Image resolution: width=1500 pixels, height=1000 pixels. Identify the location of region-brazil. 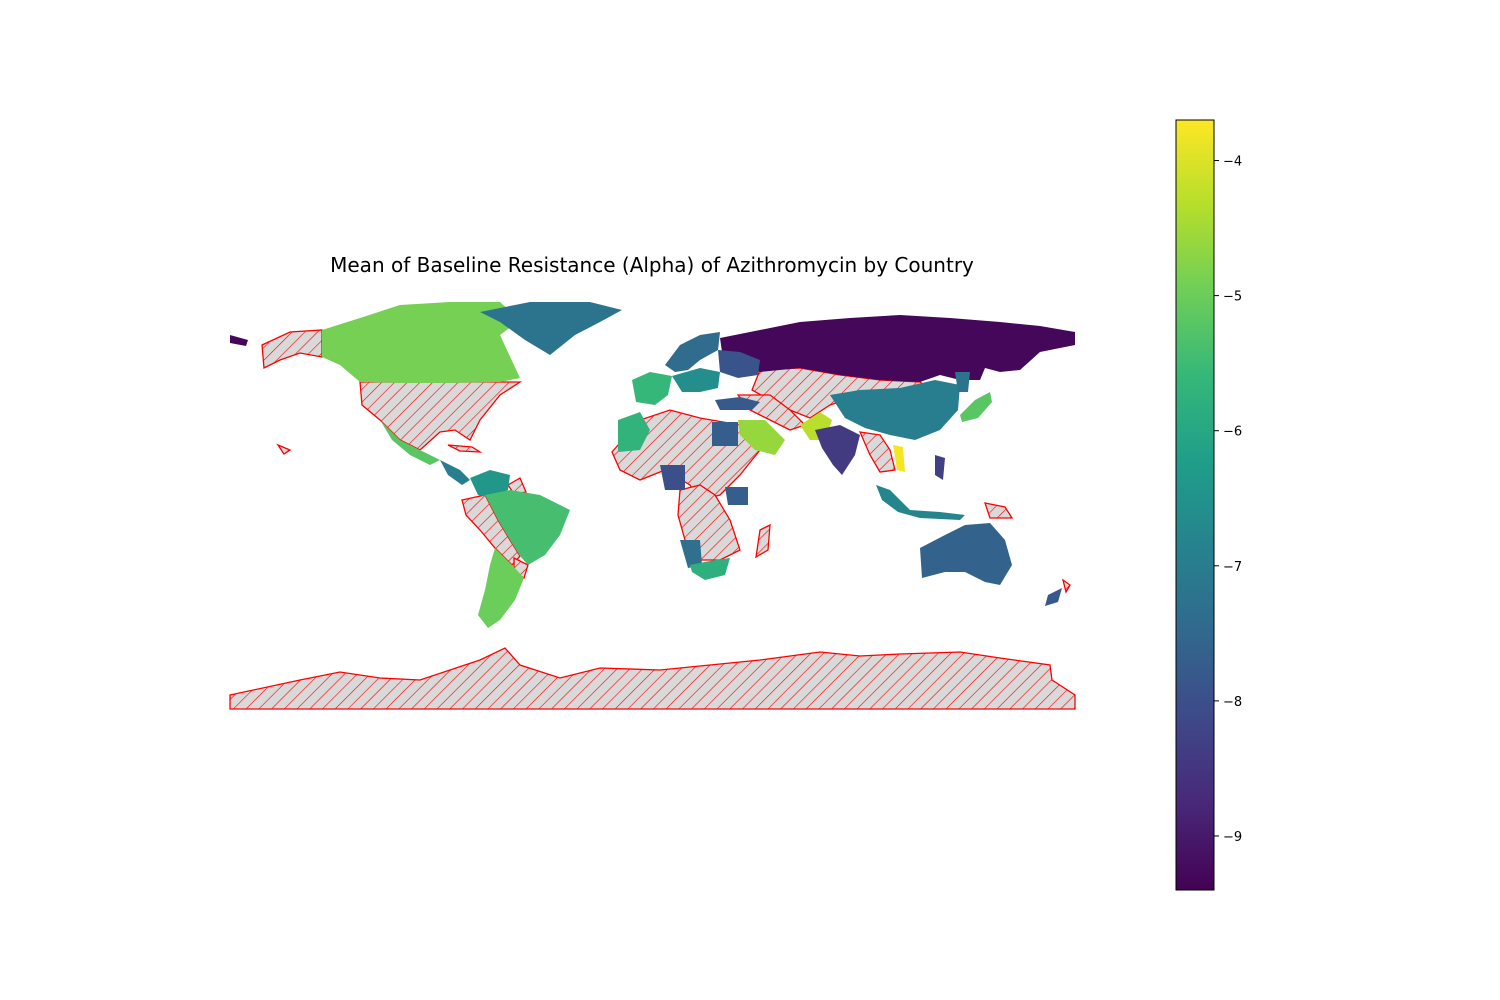
(527, 527).